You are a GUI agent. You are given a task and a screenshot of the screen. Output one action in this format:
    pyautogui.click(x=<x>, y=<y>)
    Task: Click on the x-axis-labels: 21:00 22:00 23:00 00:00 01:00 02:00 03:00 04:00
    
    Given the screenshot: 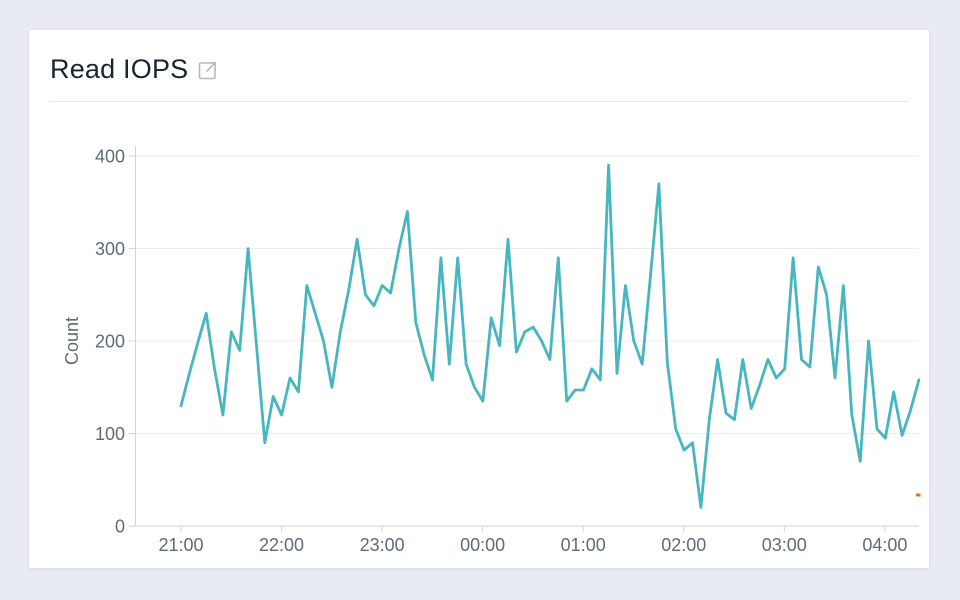 What is the action you would take?
    pyautogui.click(x=532, y=545)
    